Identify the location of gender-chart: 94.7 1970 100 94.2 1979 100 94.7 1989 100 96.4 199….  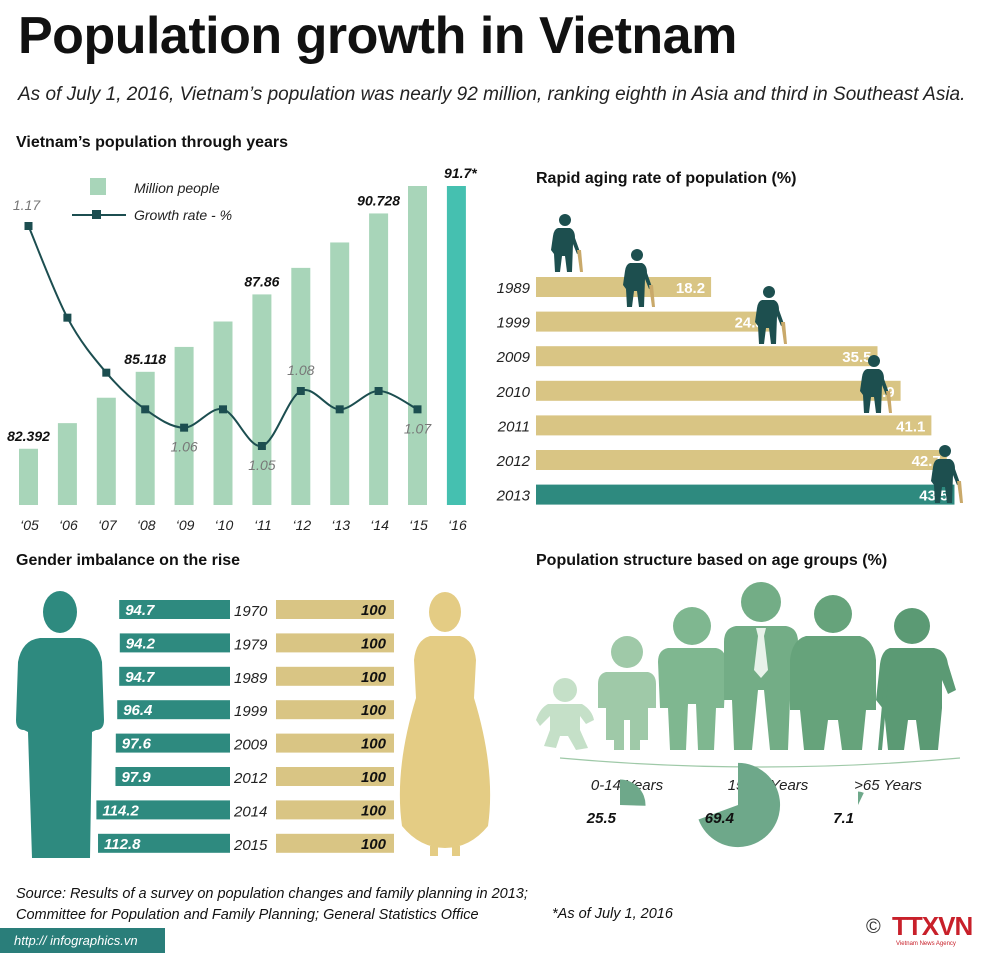
(253, 724).